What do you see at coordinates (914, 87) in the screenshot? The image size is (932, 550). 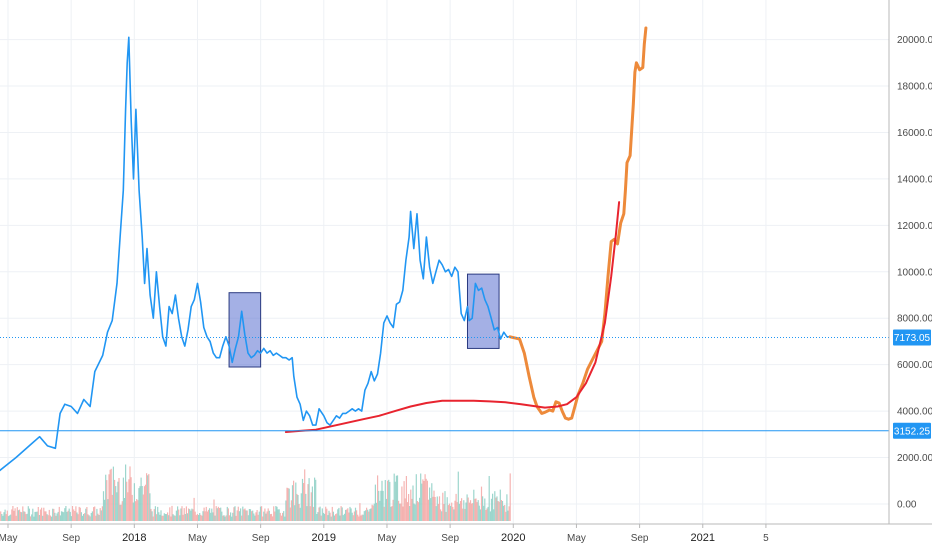 I see `y-tick-label: 18000.00` at bounding box center [914, 87].